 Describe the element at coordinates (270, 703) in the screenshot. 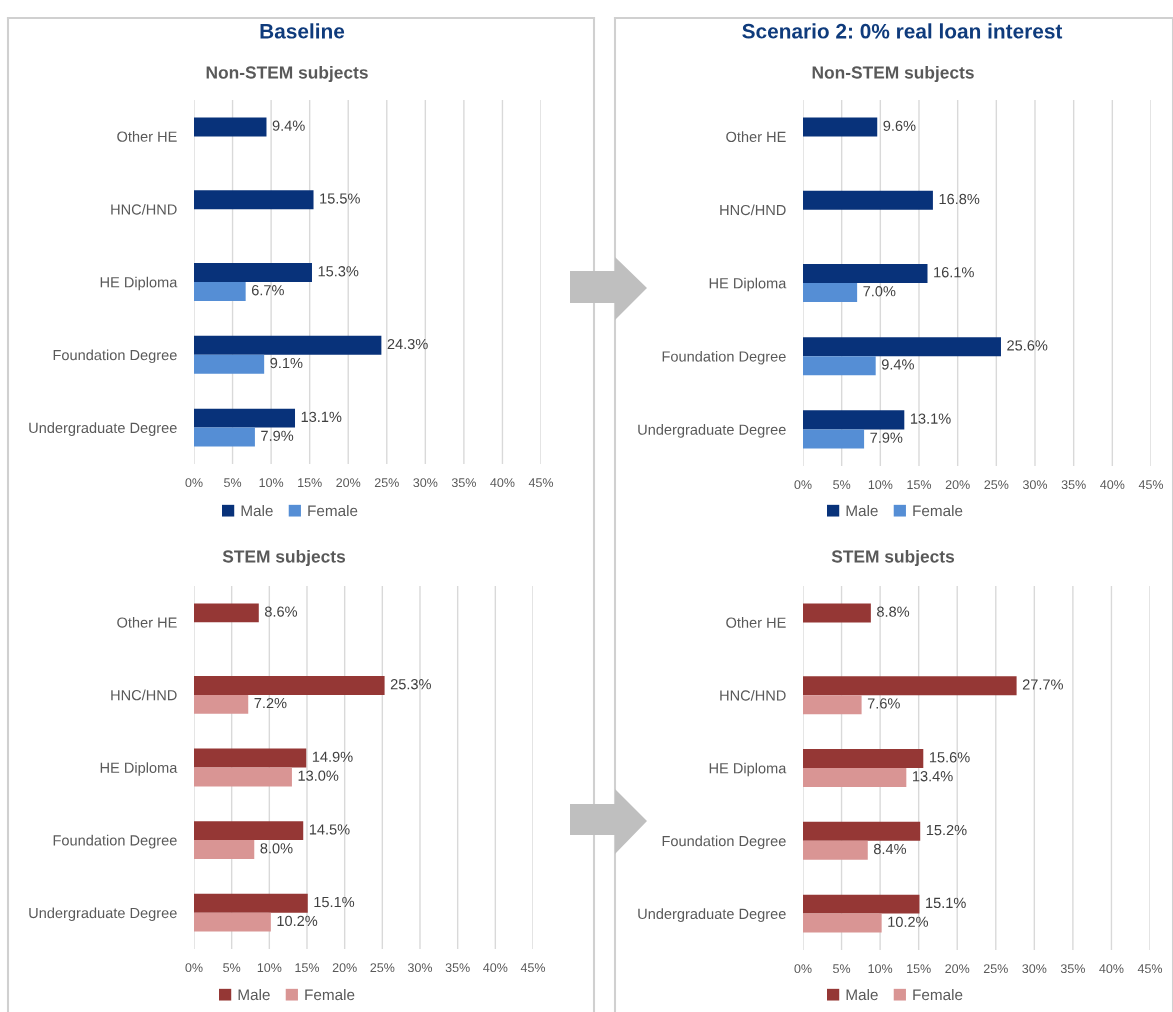

I see `data-label: 7.2%` at that location.